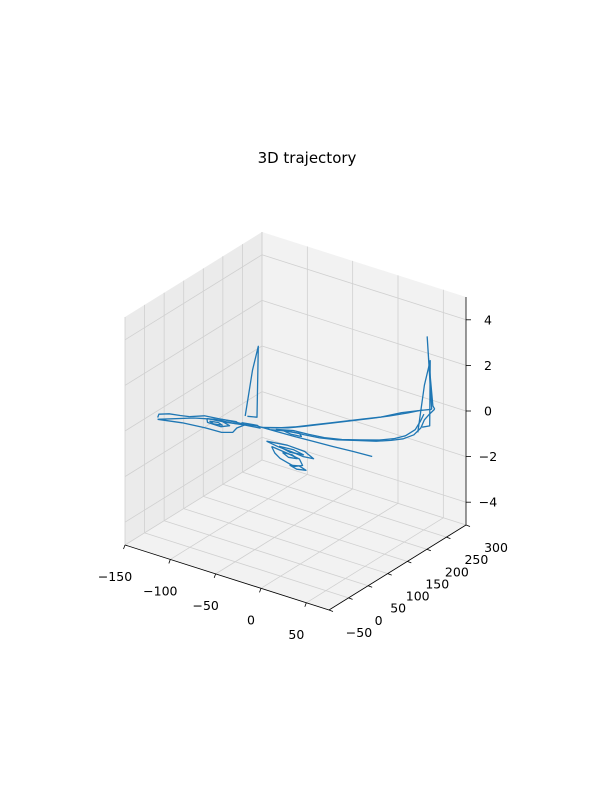  Describe the element at coordinates (457, 571) in the screenshot. I see `y-tick-label: 200` at that location.